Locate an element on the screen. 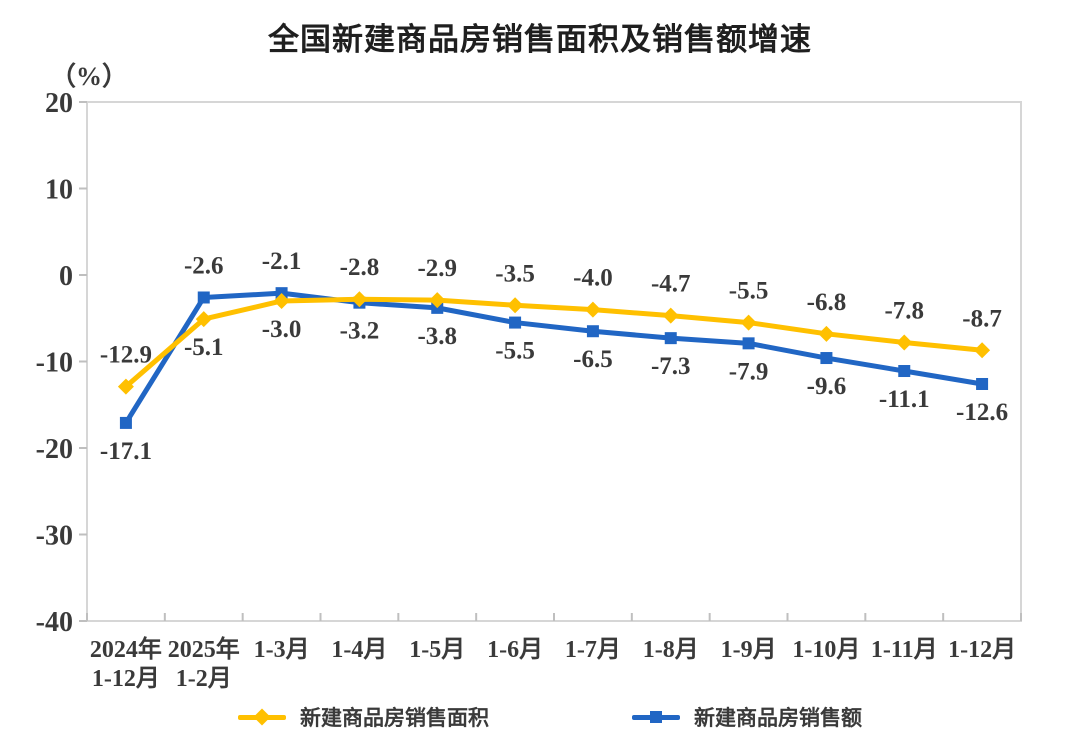 Image resolution: width=1080 pixels, height=756 pixels. y-axis-tick-label: 10 is located at coordinates (59, 190).